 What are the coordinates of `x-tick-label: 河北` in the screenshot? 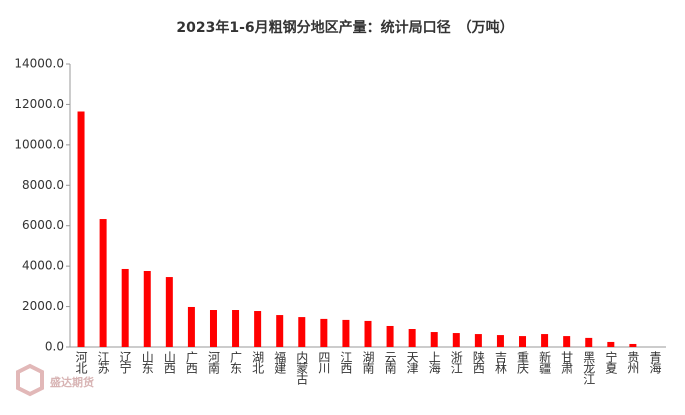 It's located at (81, 363).